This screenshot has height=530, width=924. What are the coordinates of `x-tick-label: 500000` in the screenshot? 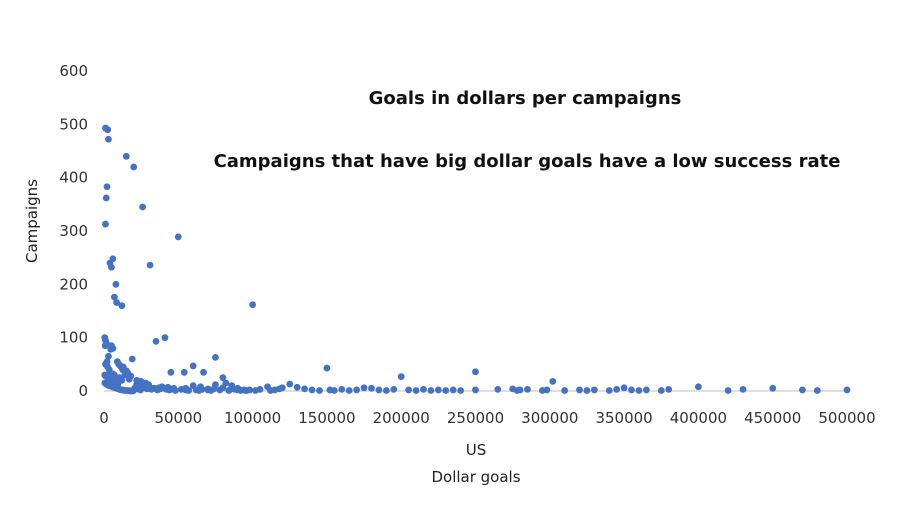 It's located at (846, 418).